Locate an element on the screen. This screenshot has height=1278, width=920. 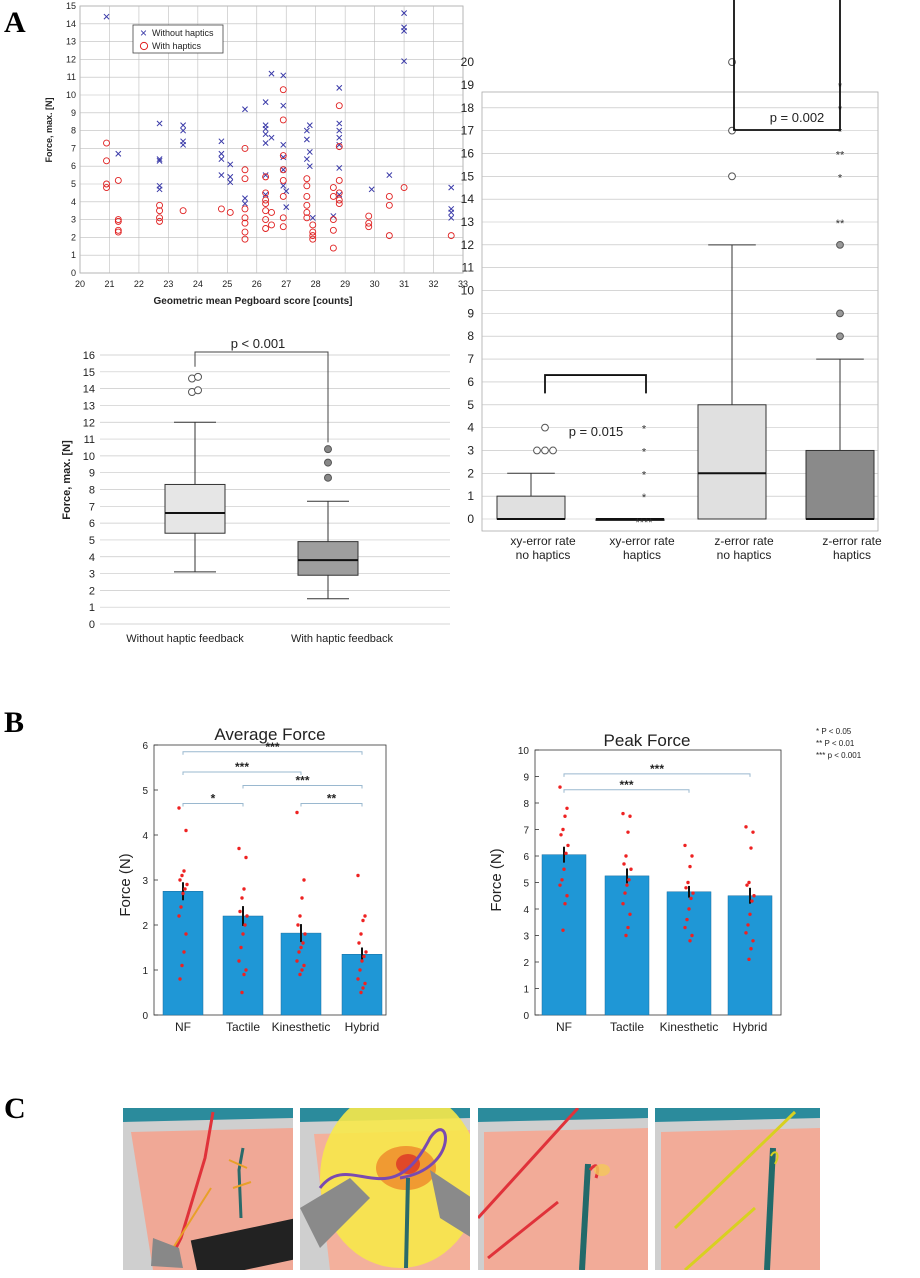
error-box-3-iqr is located at coordinates (840, 484).